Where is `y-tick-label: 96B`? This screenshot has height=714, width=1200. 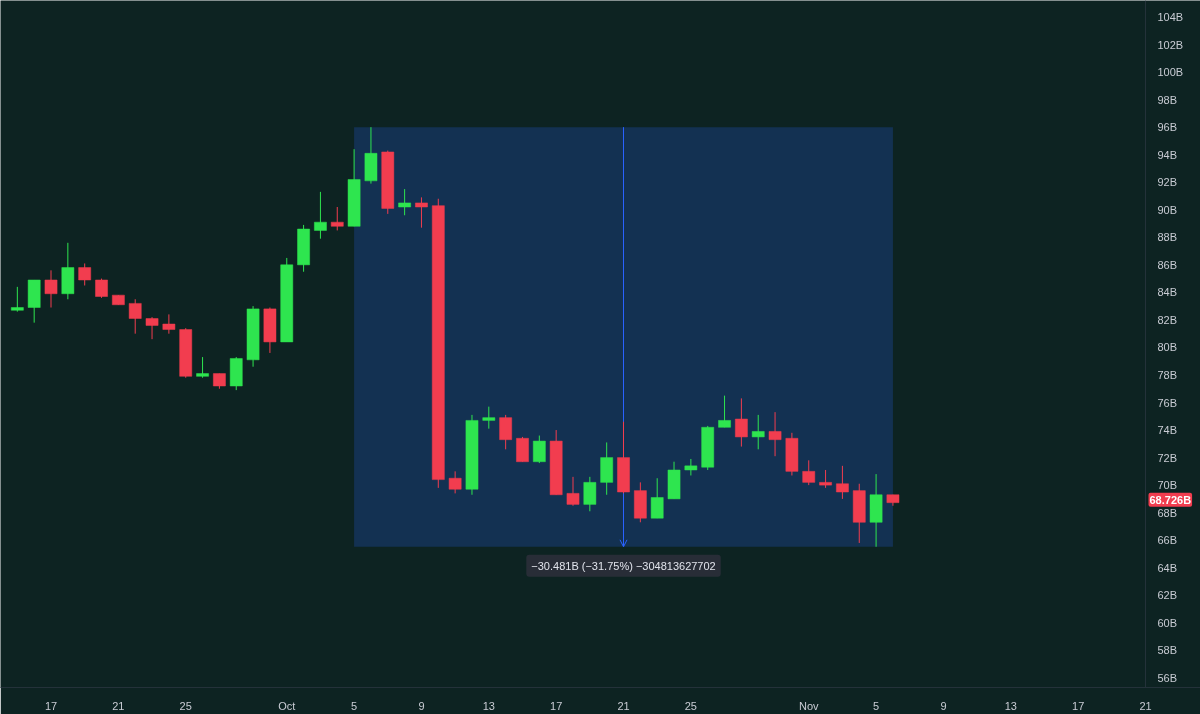
y-tick-label: 96B is located at coordinates (1167, 127).